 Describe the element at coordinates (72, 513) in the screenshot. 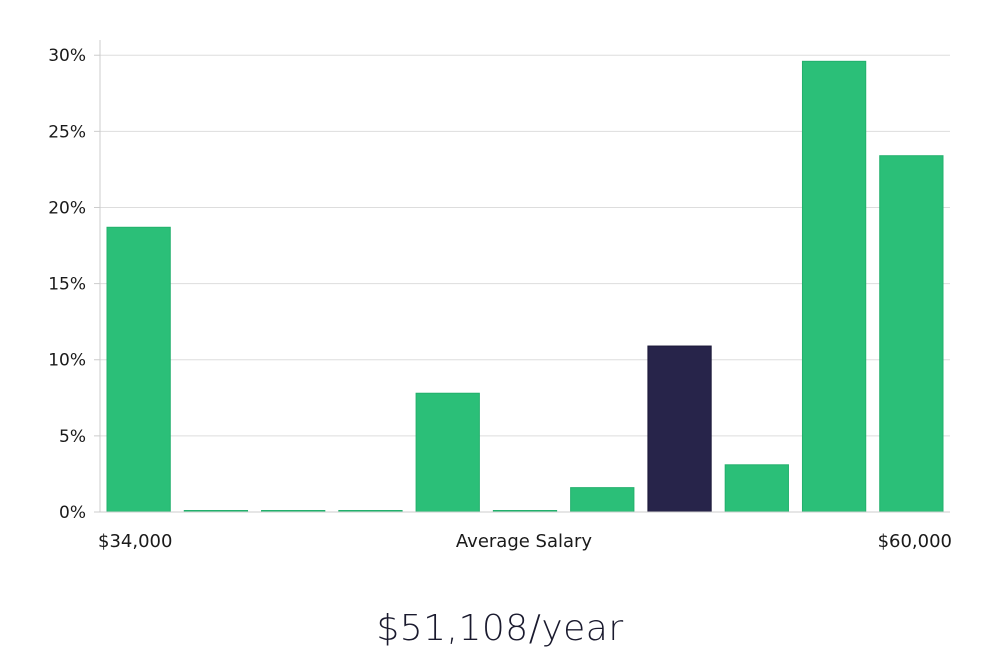

I see `y-tick-label: 0%` at that location.